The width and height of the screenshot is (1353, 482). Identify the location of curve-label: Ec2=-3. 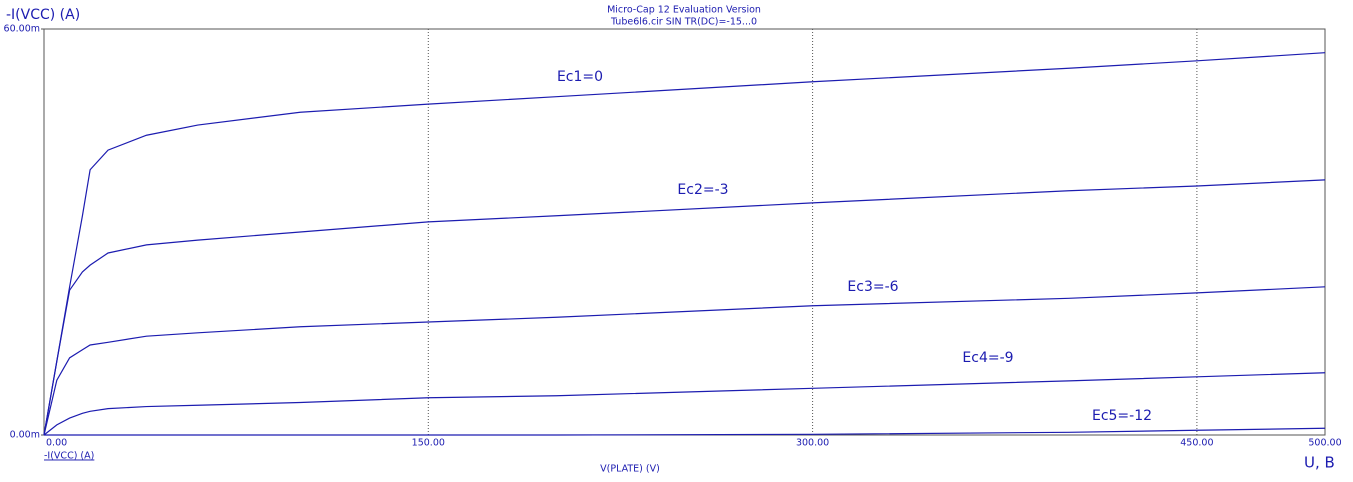
(702, 190).